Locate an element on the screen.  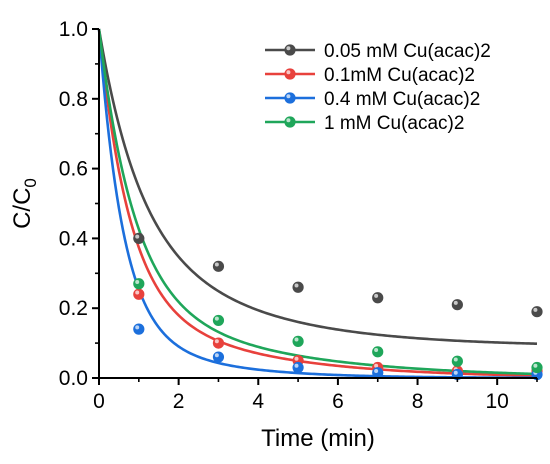
y-tick-label: 0.8 is located at coordinates (73, 99).